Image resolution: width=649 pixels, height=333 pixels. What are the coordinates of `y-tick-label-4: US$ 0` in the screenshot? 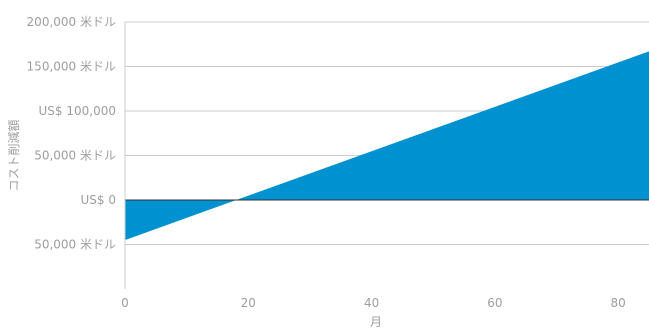 It's located at (98, 200).